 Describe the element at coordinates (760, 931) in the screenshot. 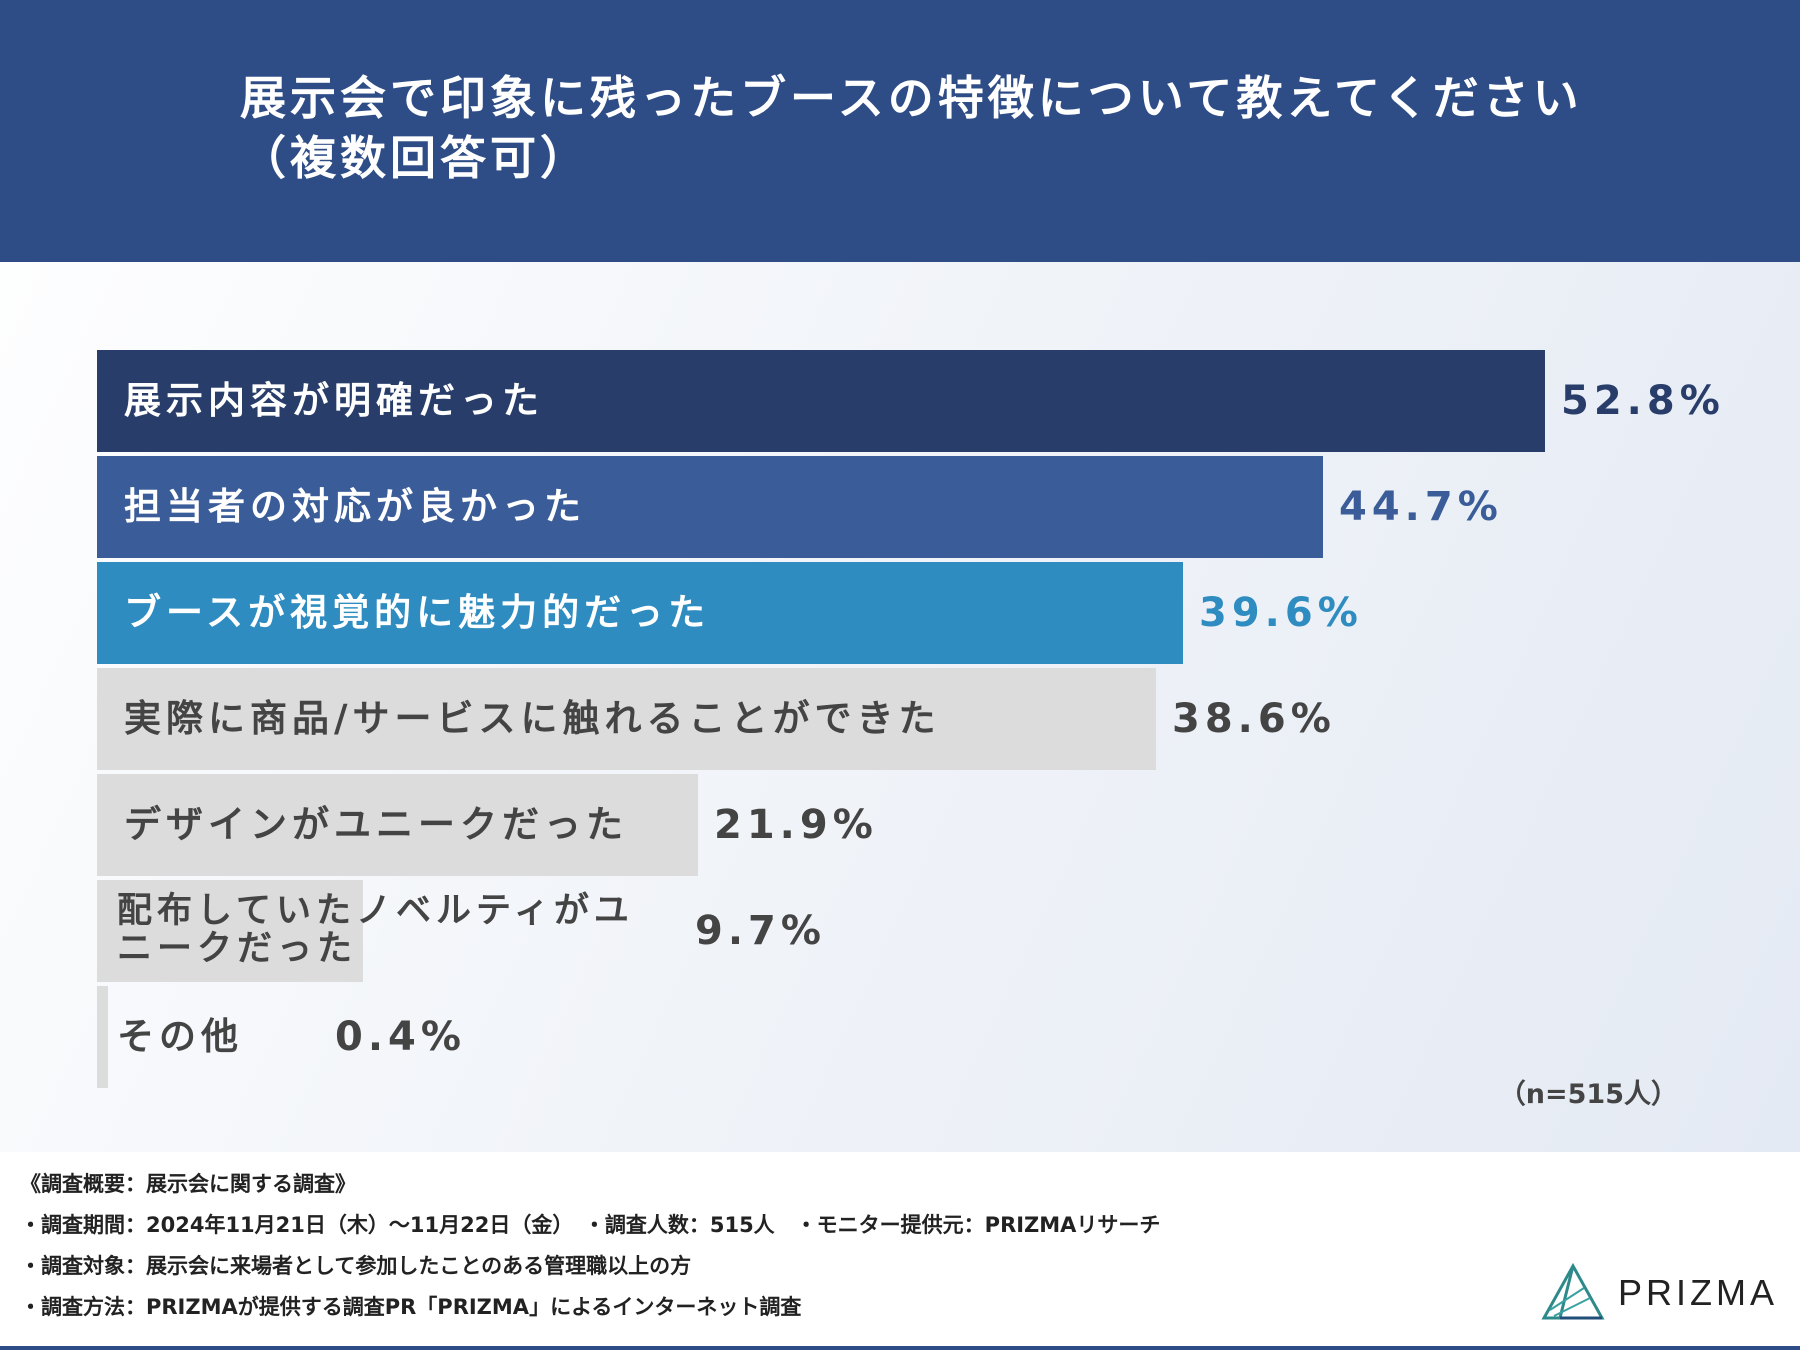

I see `bar-value-5: 9.7%` at that location.